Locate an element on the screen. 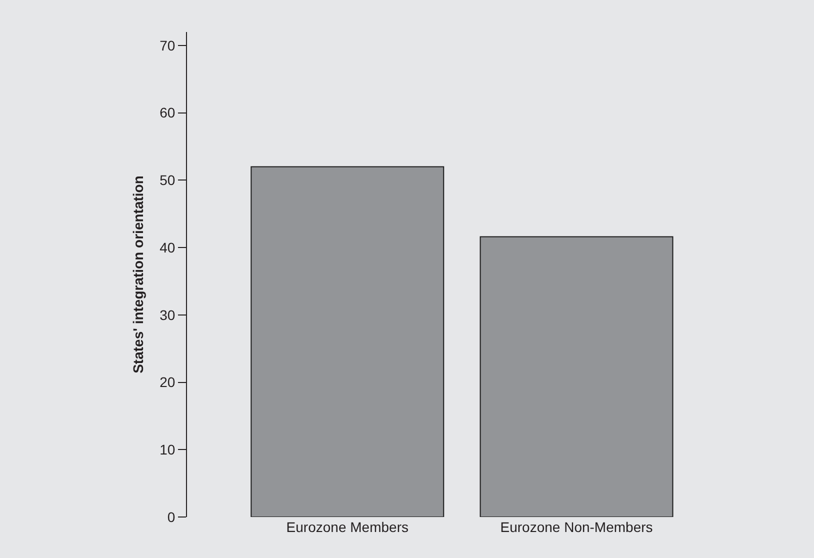 This screenshot has width=814, height=558. y-tick-label: 60 is located at coordinates (168, 112).